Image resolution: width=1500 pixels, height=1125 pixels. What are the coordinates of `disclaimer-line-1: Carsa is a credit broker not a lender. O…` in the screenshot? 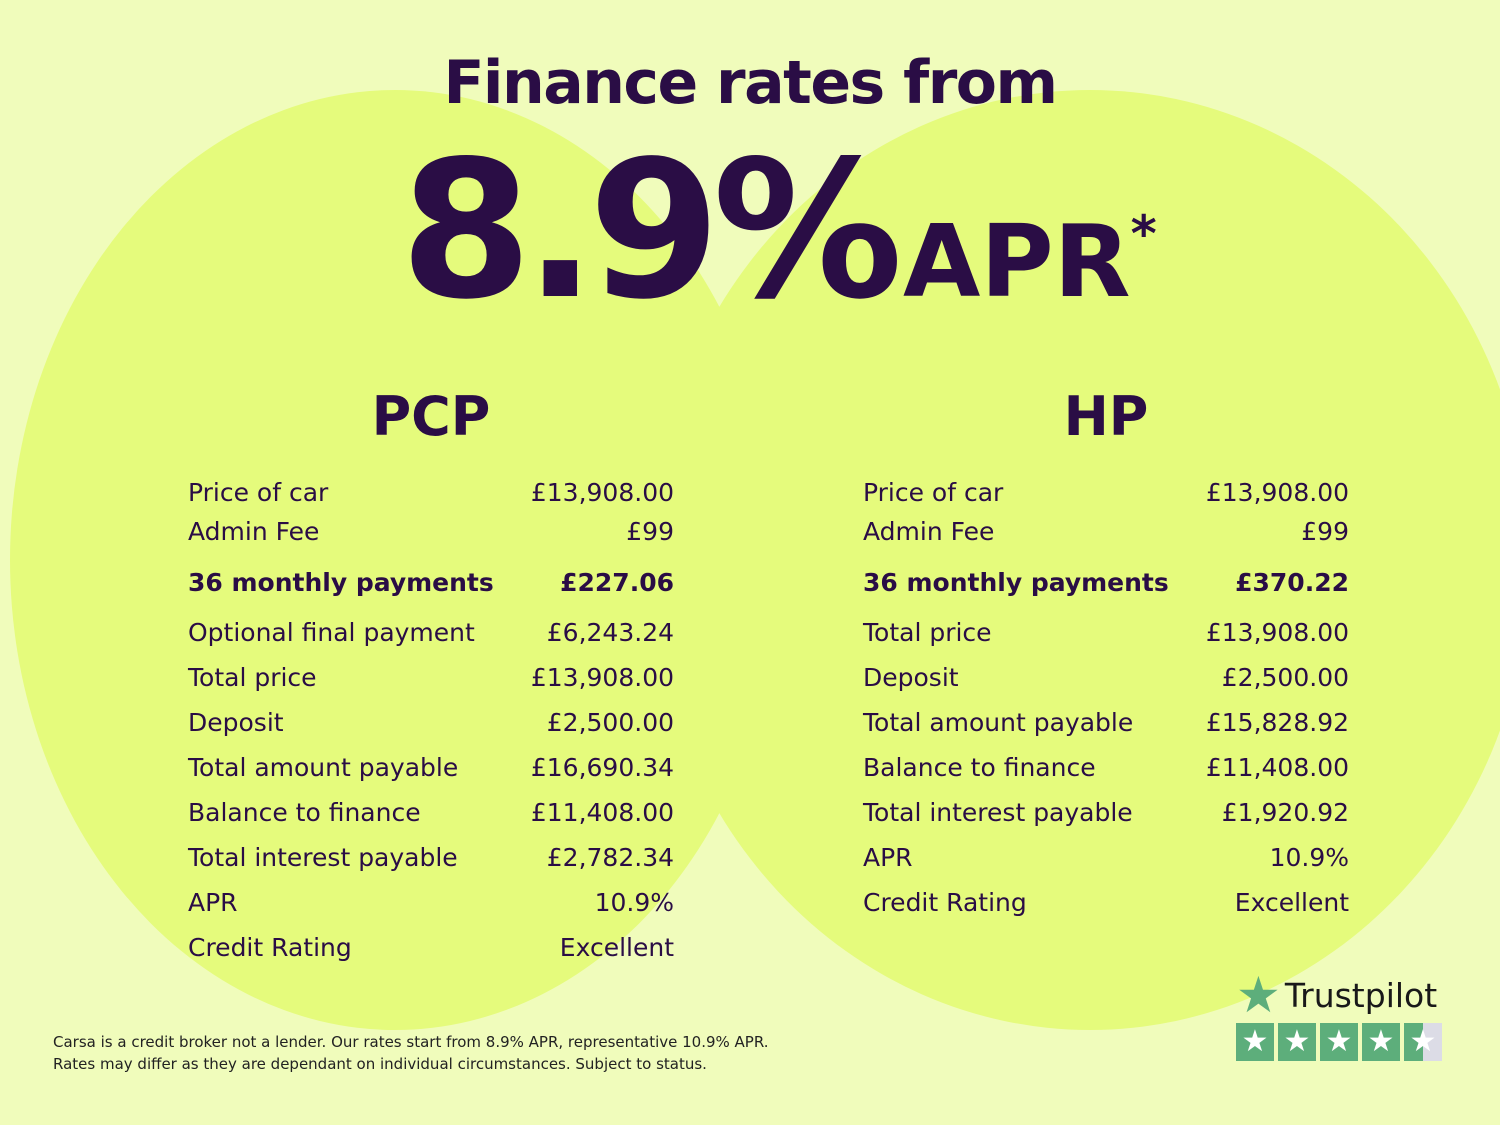 It's located at (411, 1042).